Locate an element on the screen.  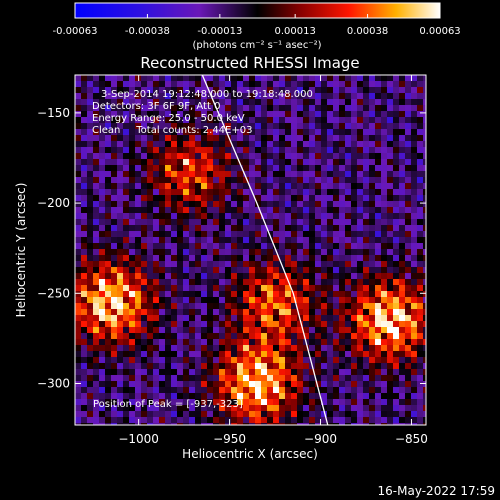
x-tick-label: −900 is located at coordinates (320, 439).